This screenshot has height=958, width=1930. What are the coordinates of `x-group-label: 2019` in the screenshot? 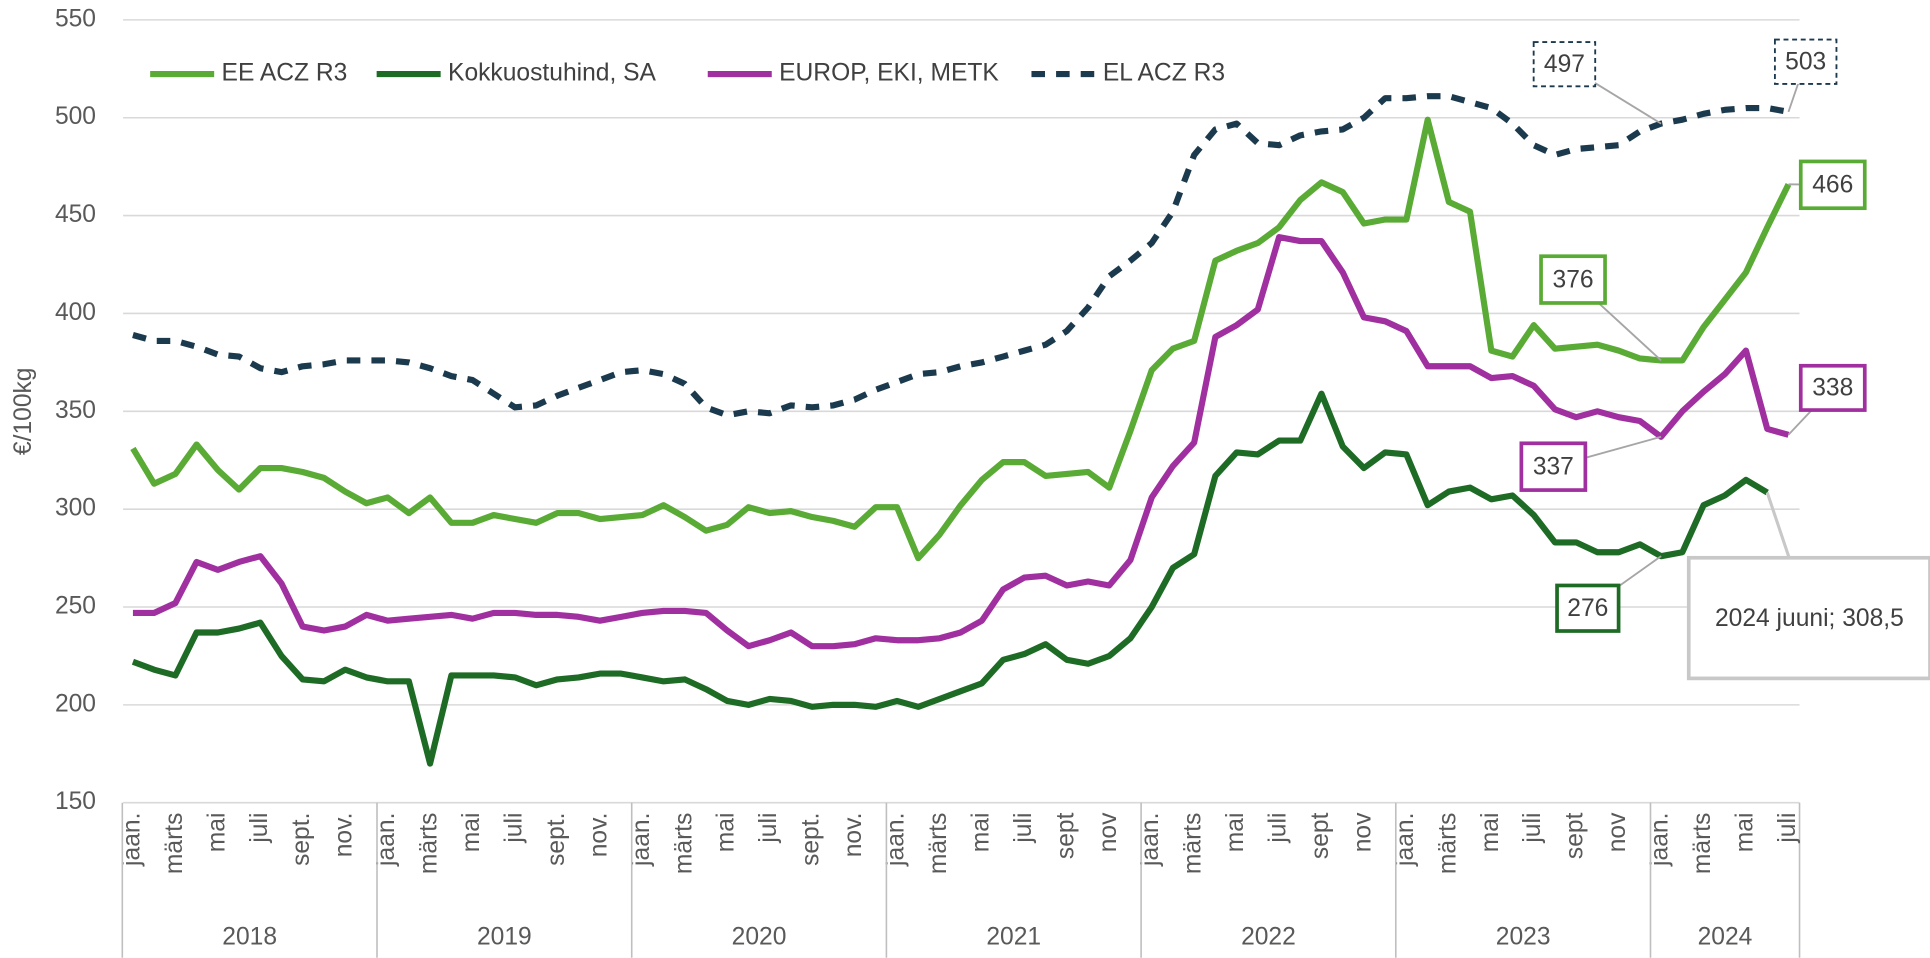 It's located at (504, 937).